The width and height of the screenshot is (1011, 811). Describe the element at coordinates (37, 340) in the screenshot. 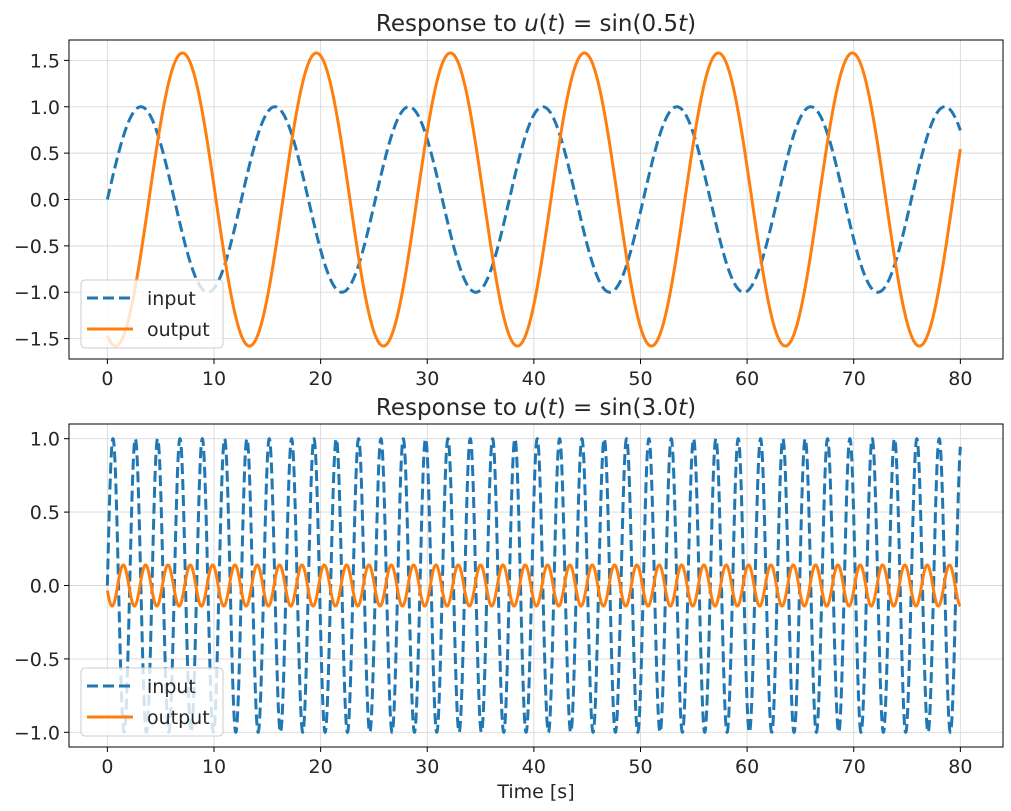

I see `y-tick-label: −1.5` at that location.